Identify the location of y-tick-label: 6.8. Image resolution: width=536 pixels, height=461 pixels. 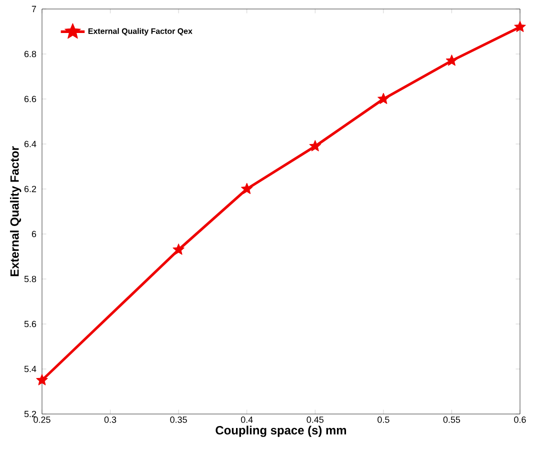
(30, 54).